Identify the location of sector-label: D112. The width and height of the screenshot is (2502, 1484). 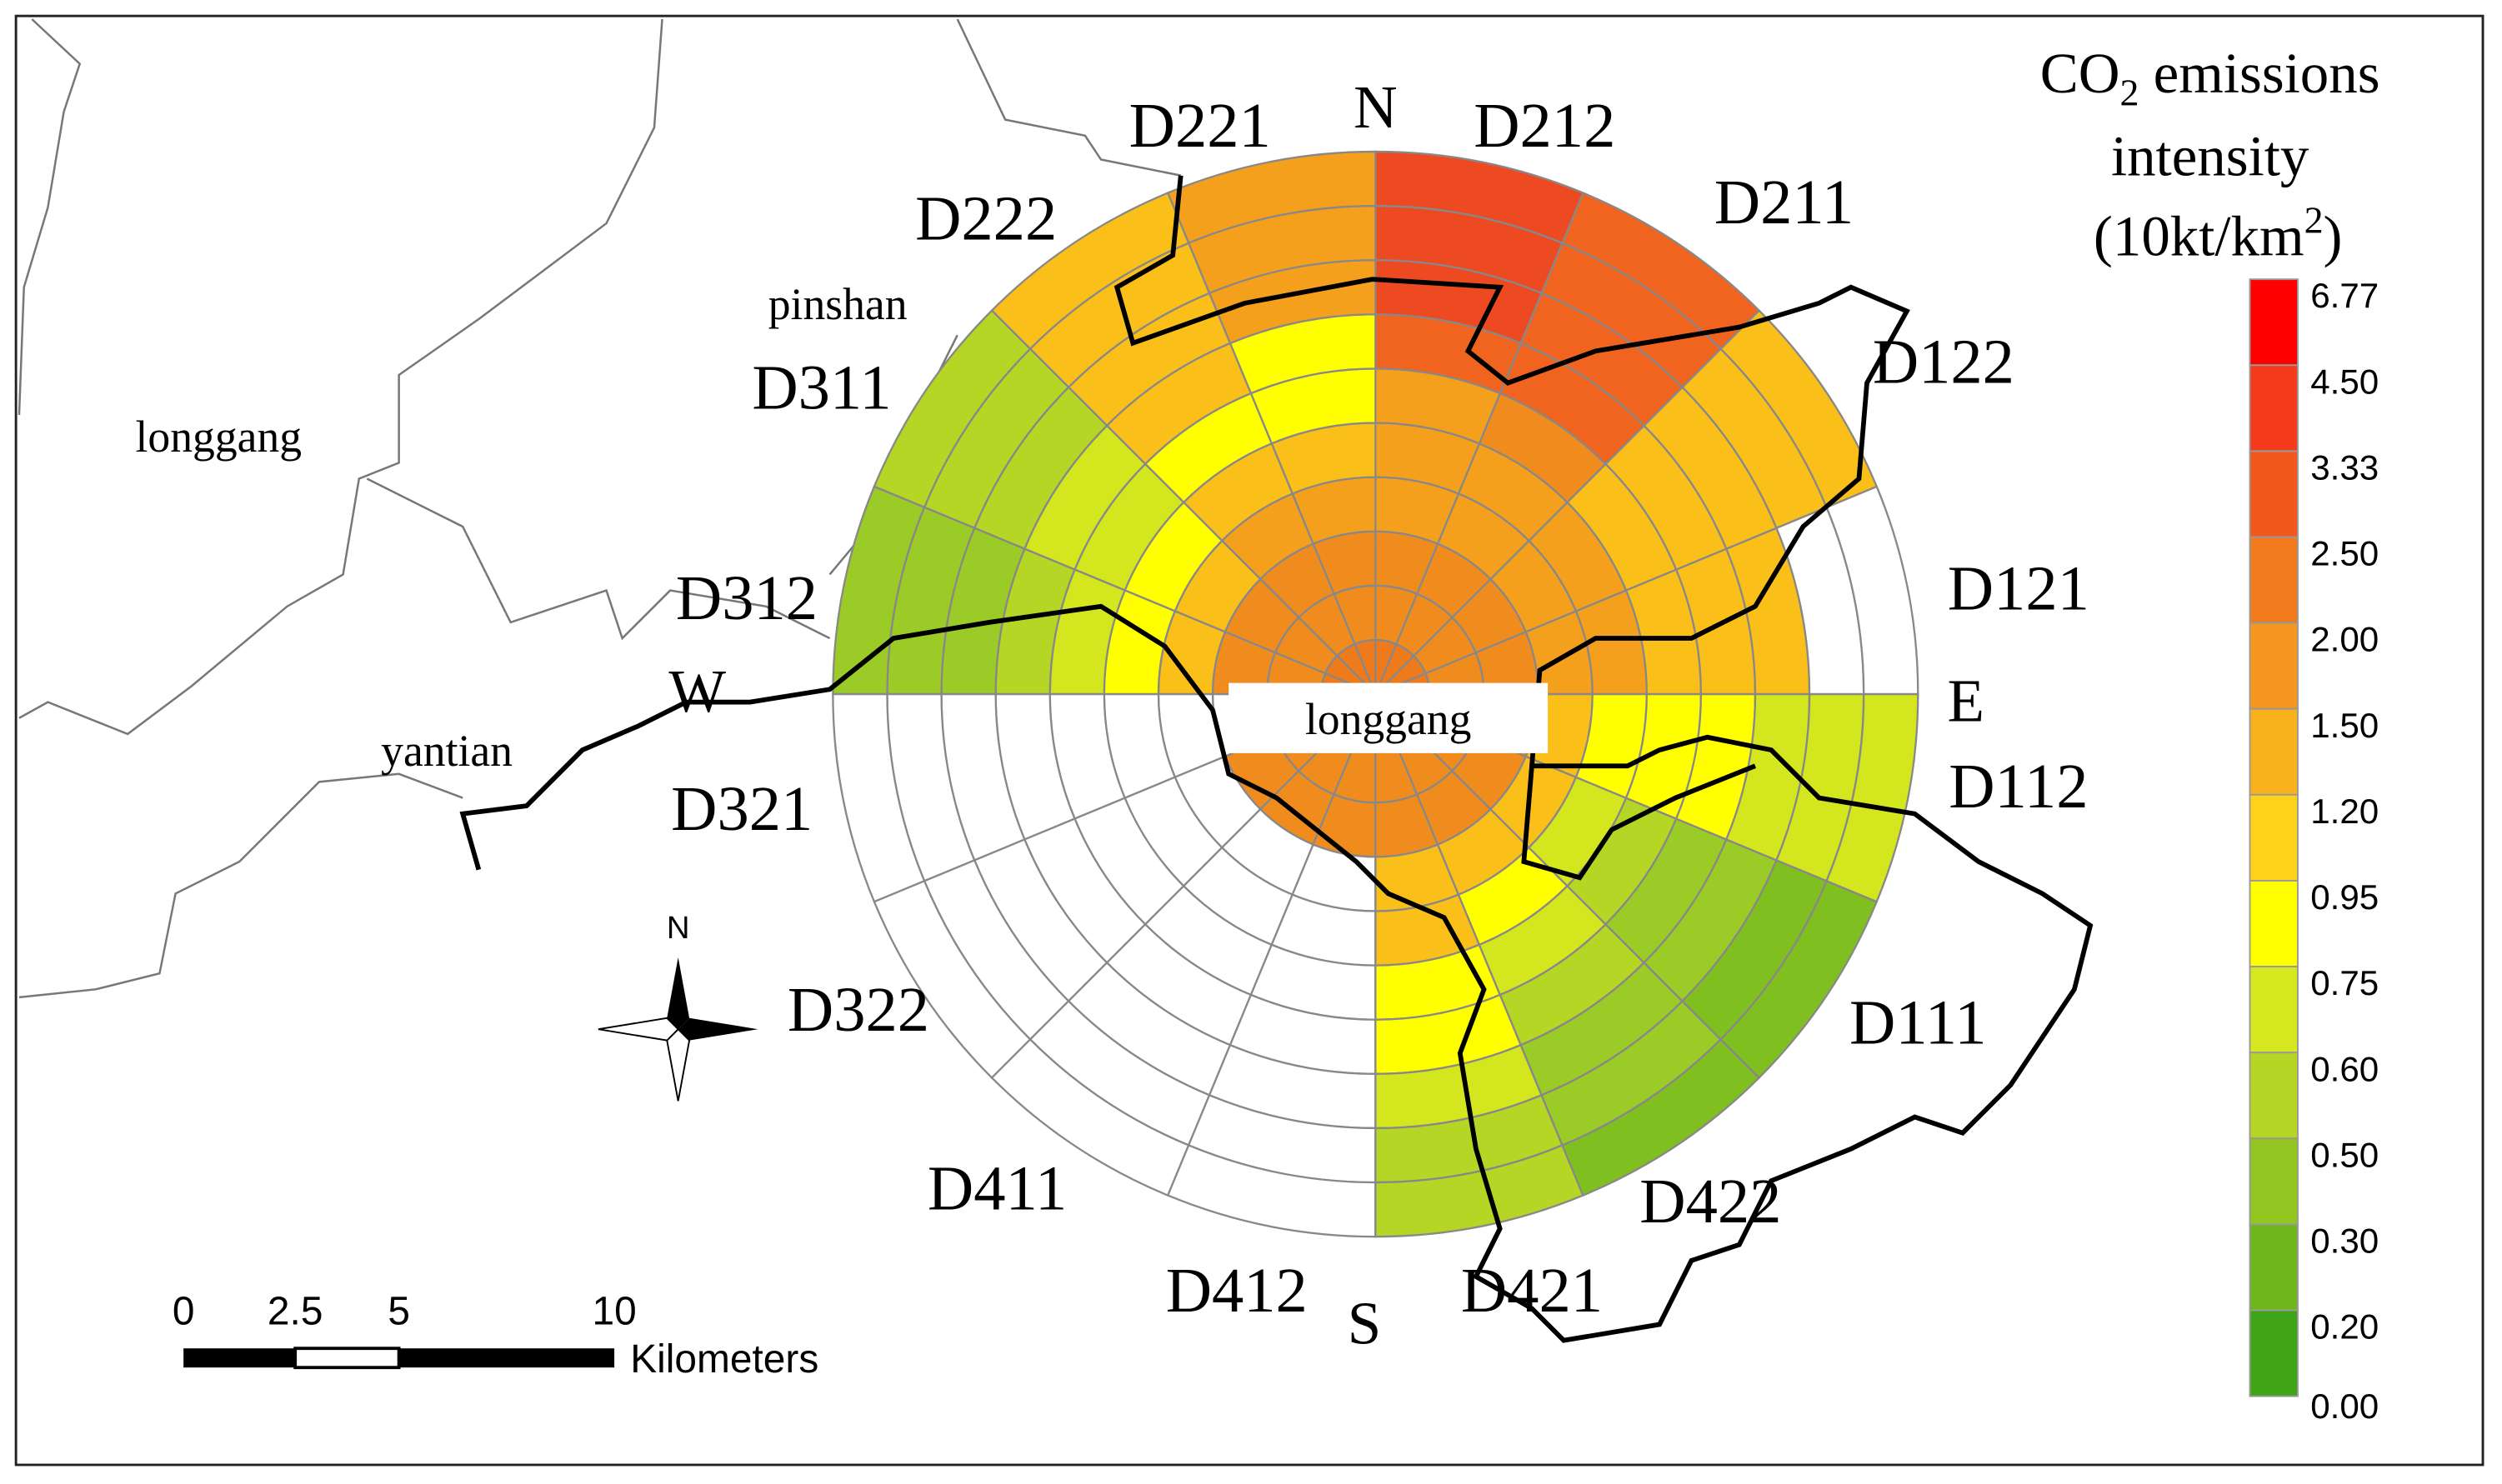
(2018, 786).